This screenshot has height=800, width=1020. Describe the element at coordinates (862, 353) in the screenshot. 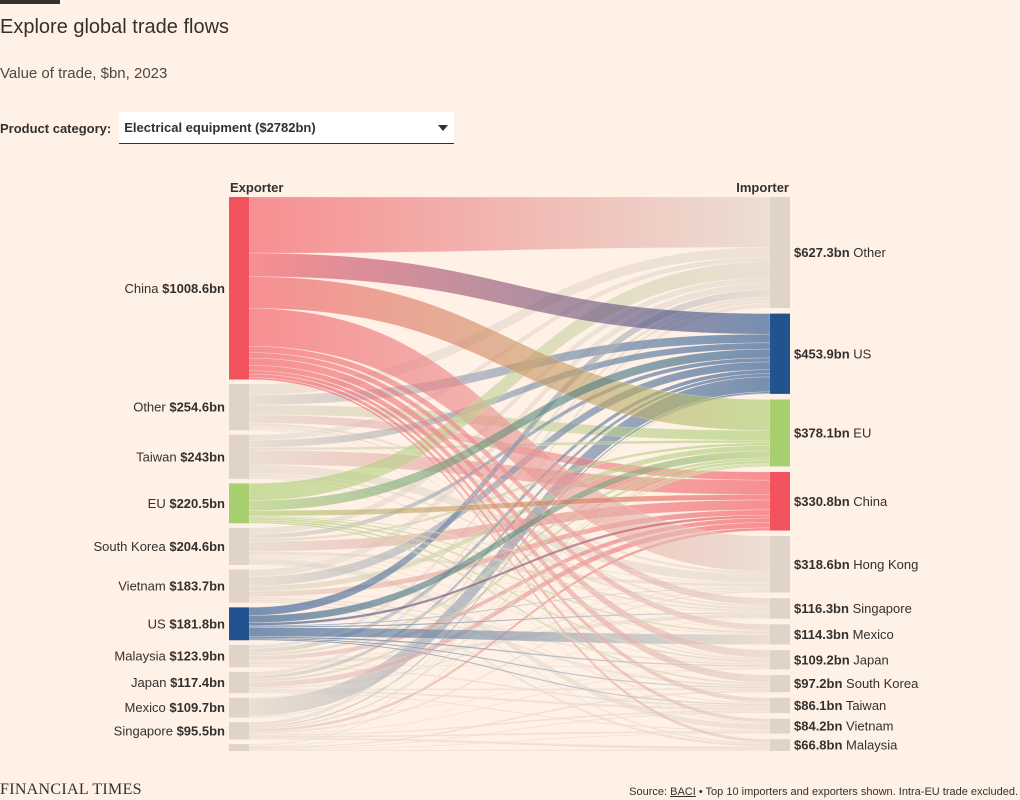

I see `importer-label-name: US` at that location.